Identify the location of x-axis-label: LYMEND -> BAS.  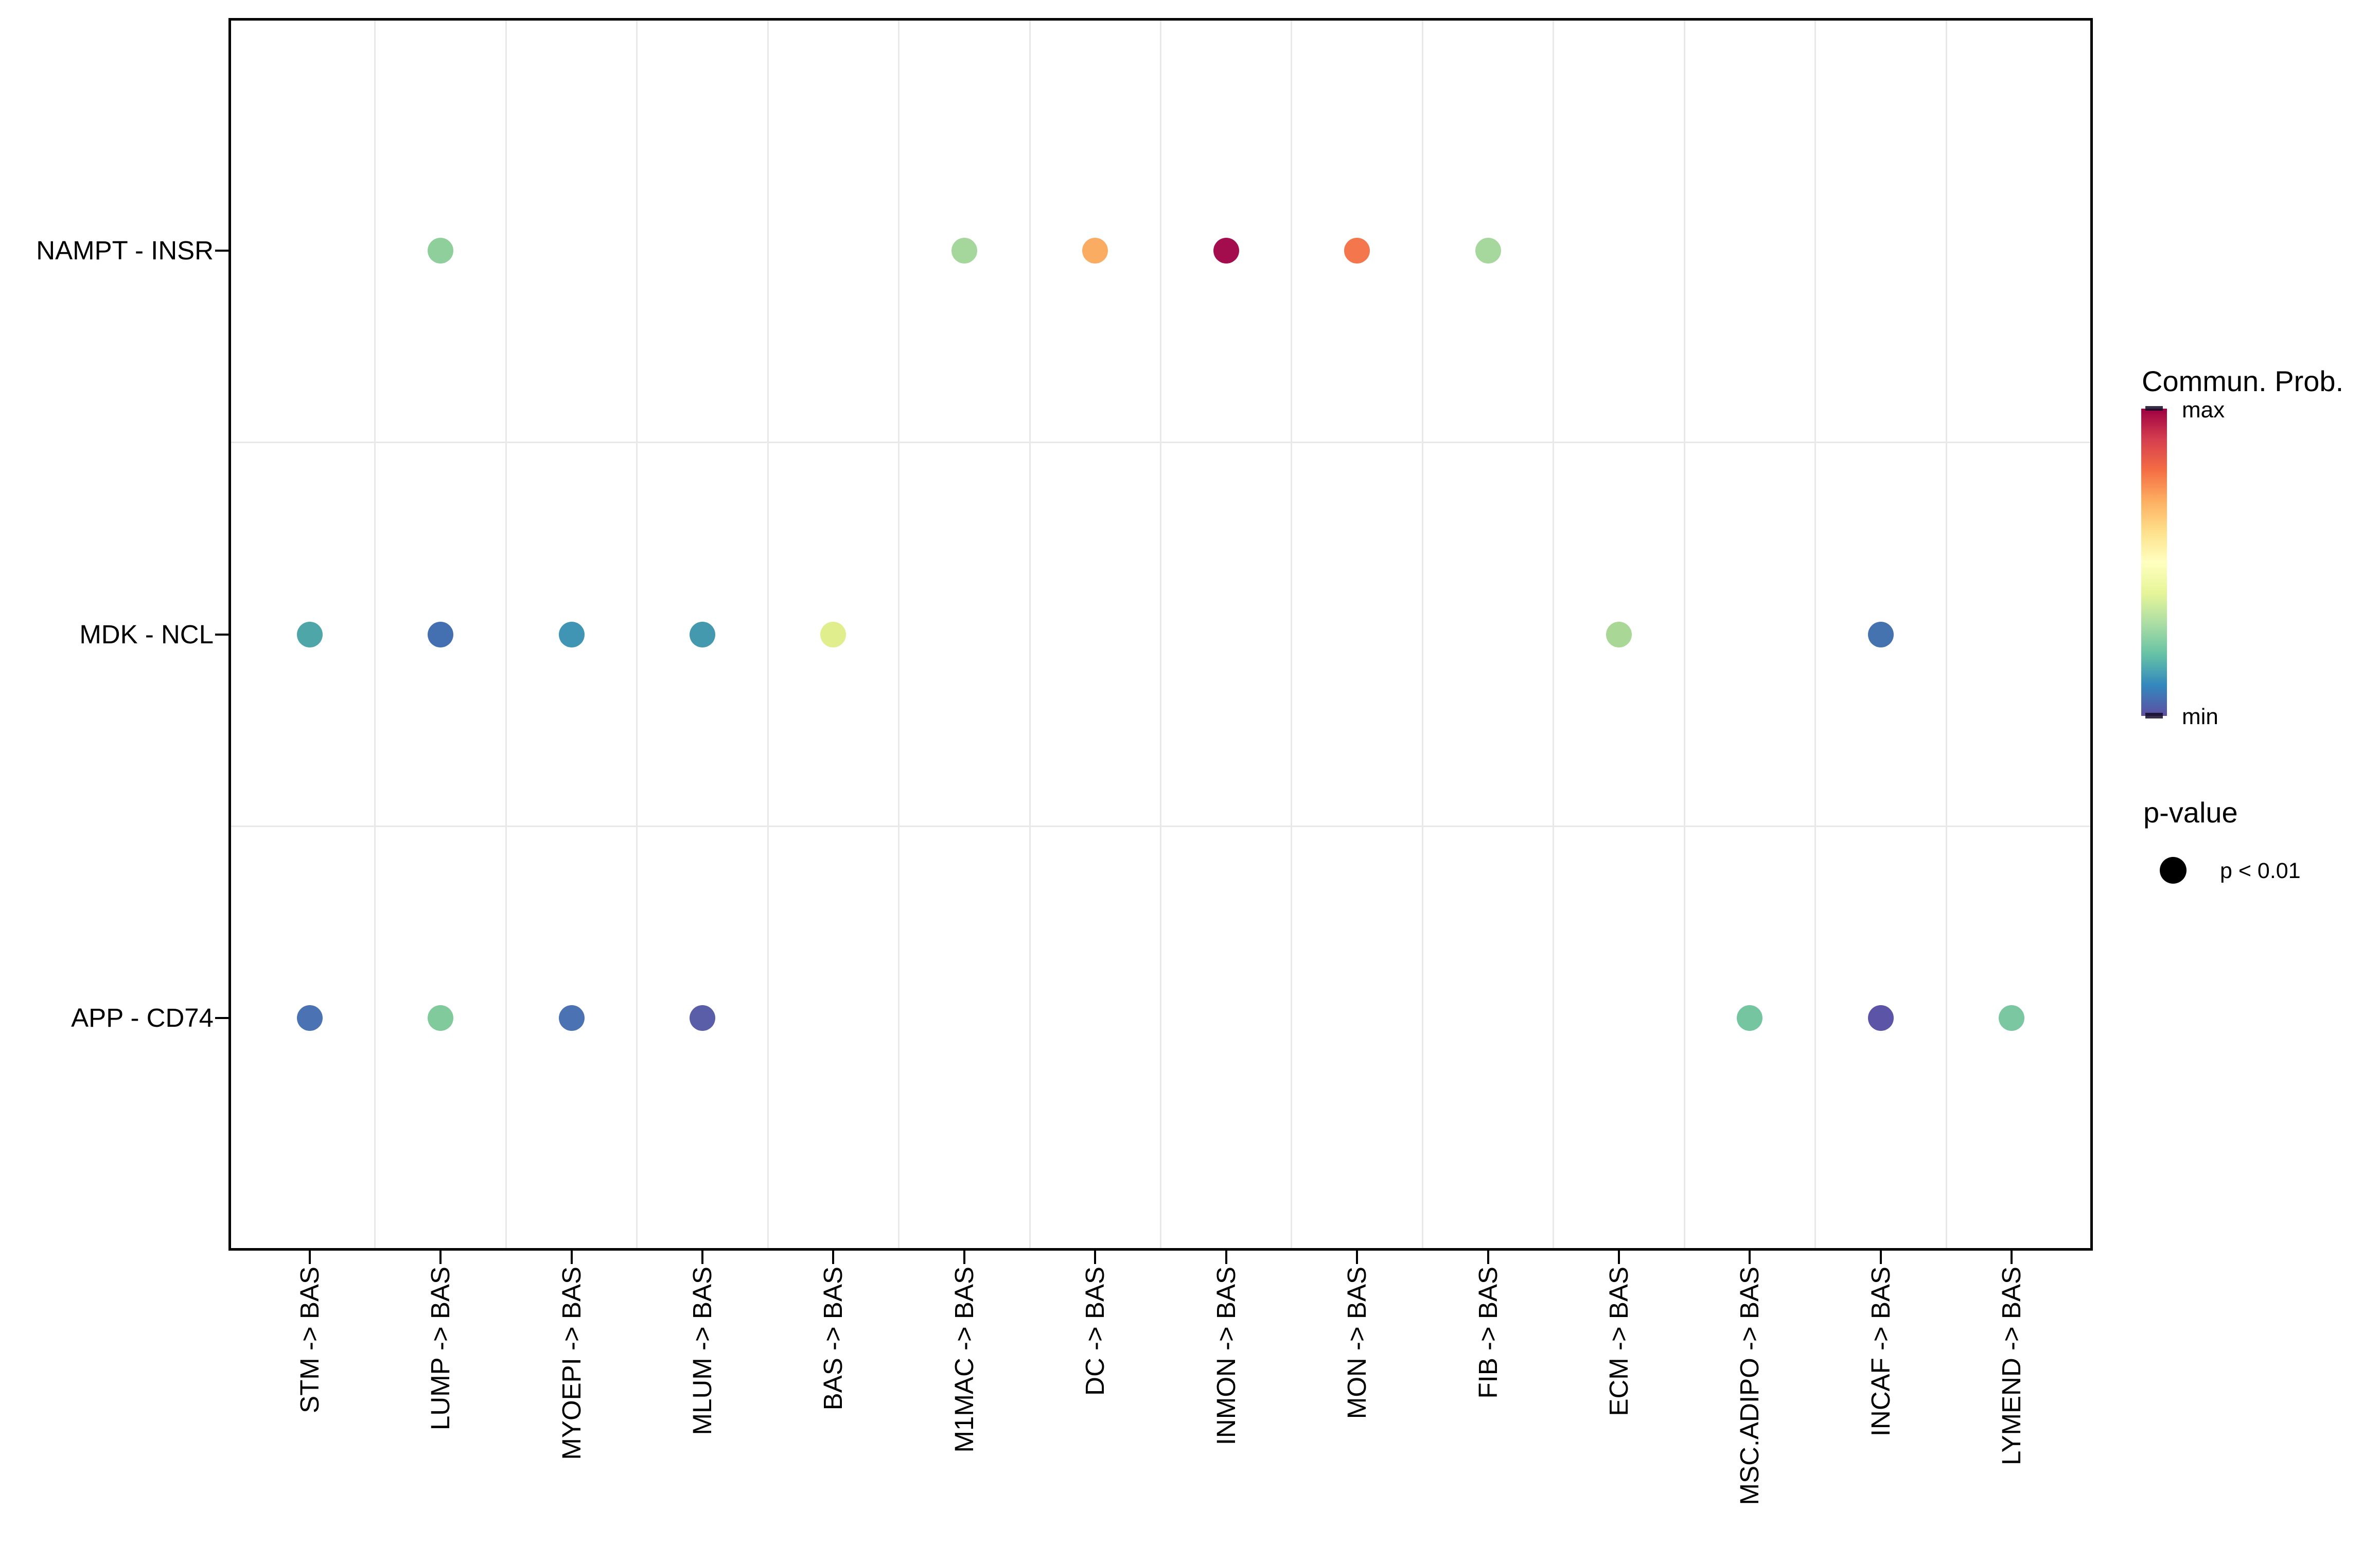
(2011, 1366).